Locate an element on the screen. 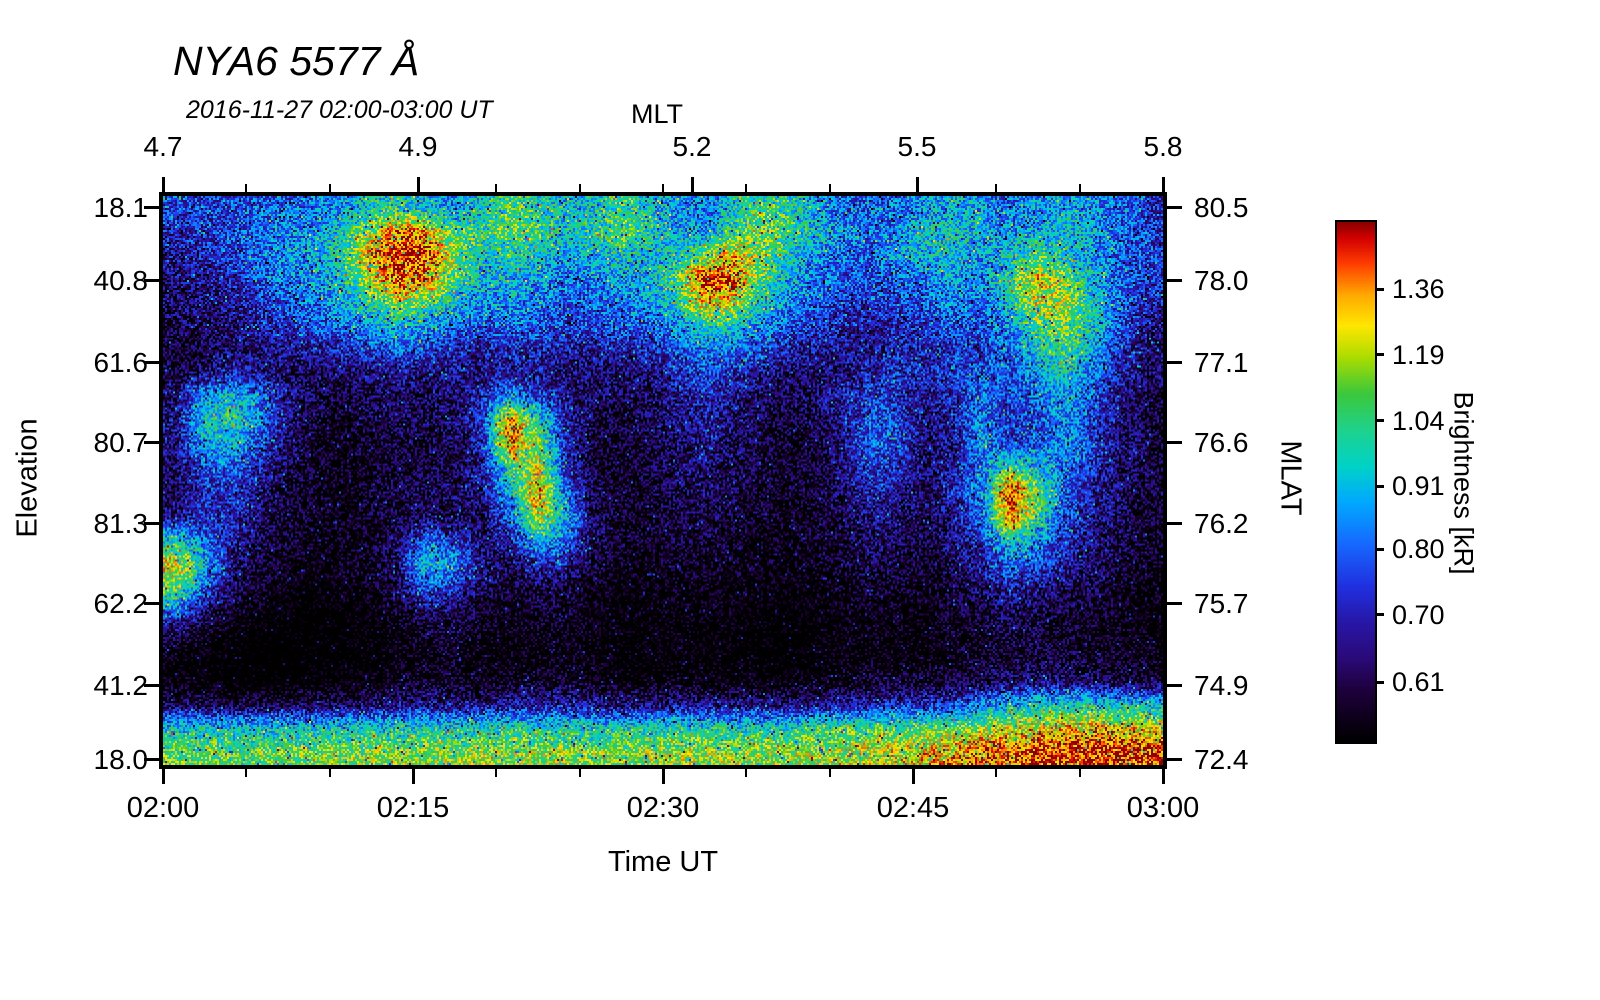 Image resolution: width=1600 pixels, height=1000 pixels. colorbar is located at coordinates (1356, 482).